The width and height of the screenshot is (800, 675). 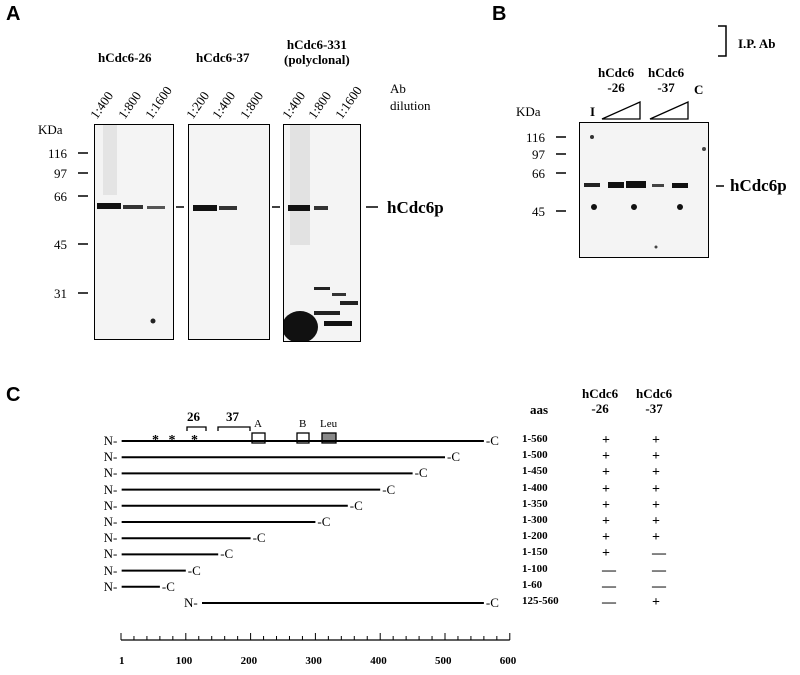 What do you see at coordinates (535, 455) in the screenshot?
I see `fragment-range-label: 1-500` at bounding box center [535, 455].